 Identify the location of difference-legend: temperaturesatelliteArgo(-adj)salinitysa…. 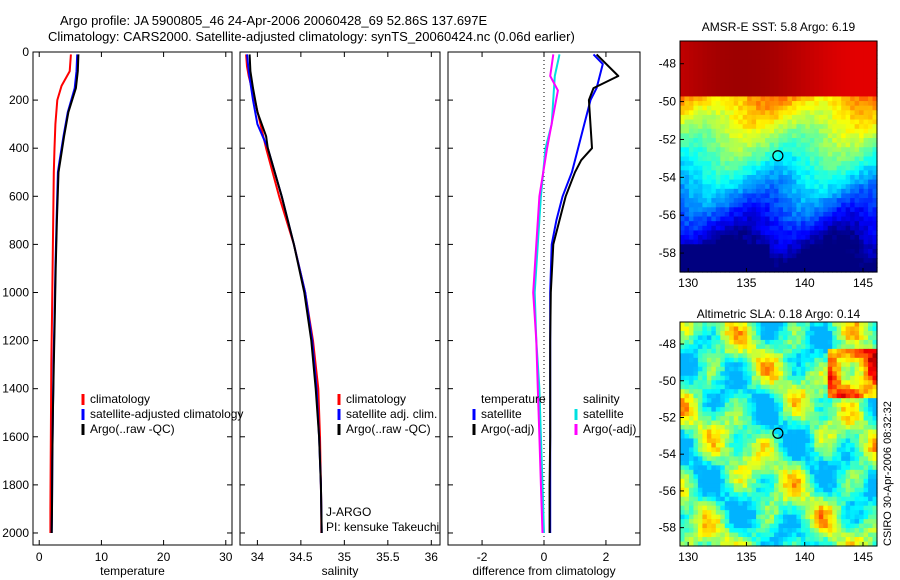
(554, 414).